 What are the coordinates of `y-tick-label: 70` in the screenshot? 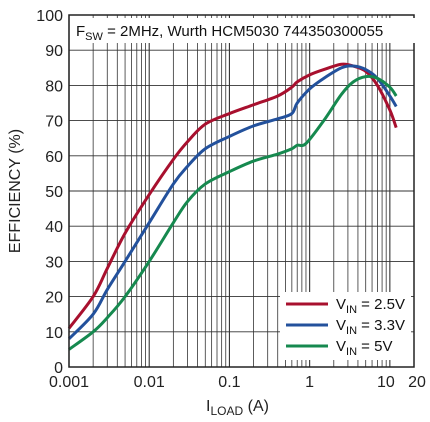 It's located at (54, 122).